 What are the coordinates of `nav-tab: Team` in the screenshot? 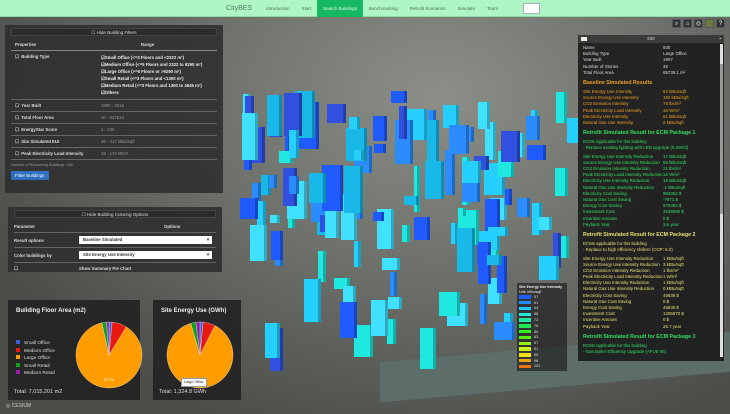 It's located at (492, 8).